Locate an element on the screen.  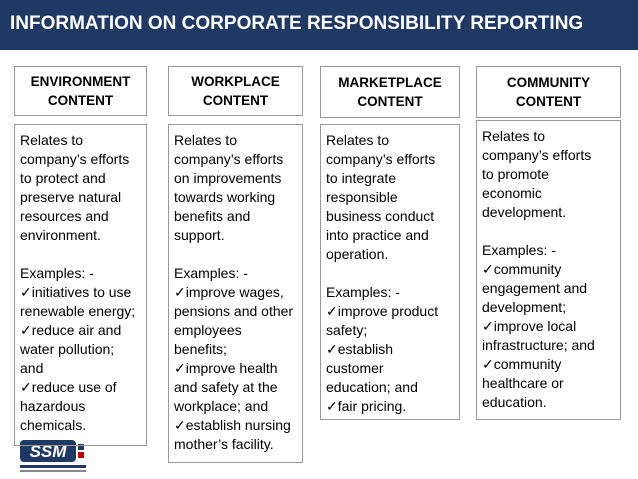
description-line: to promote is located at coordinates (515, 174).